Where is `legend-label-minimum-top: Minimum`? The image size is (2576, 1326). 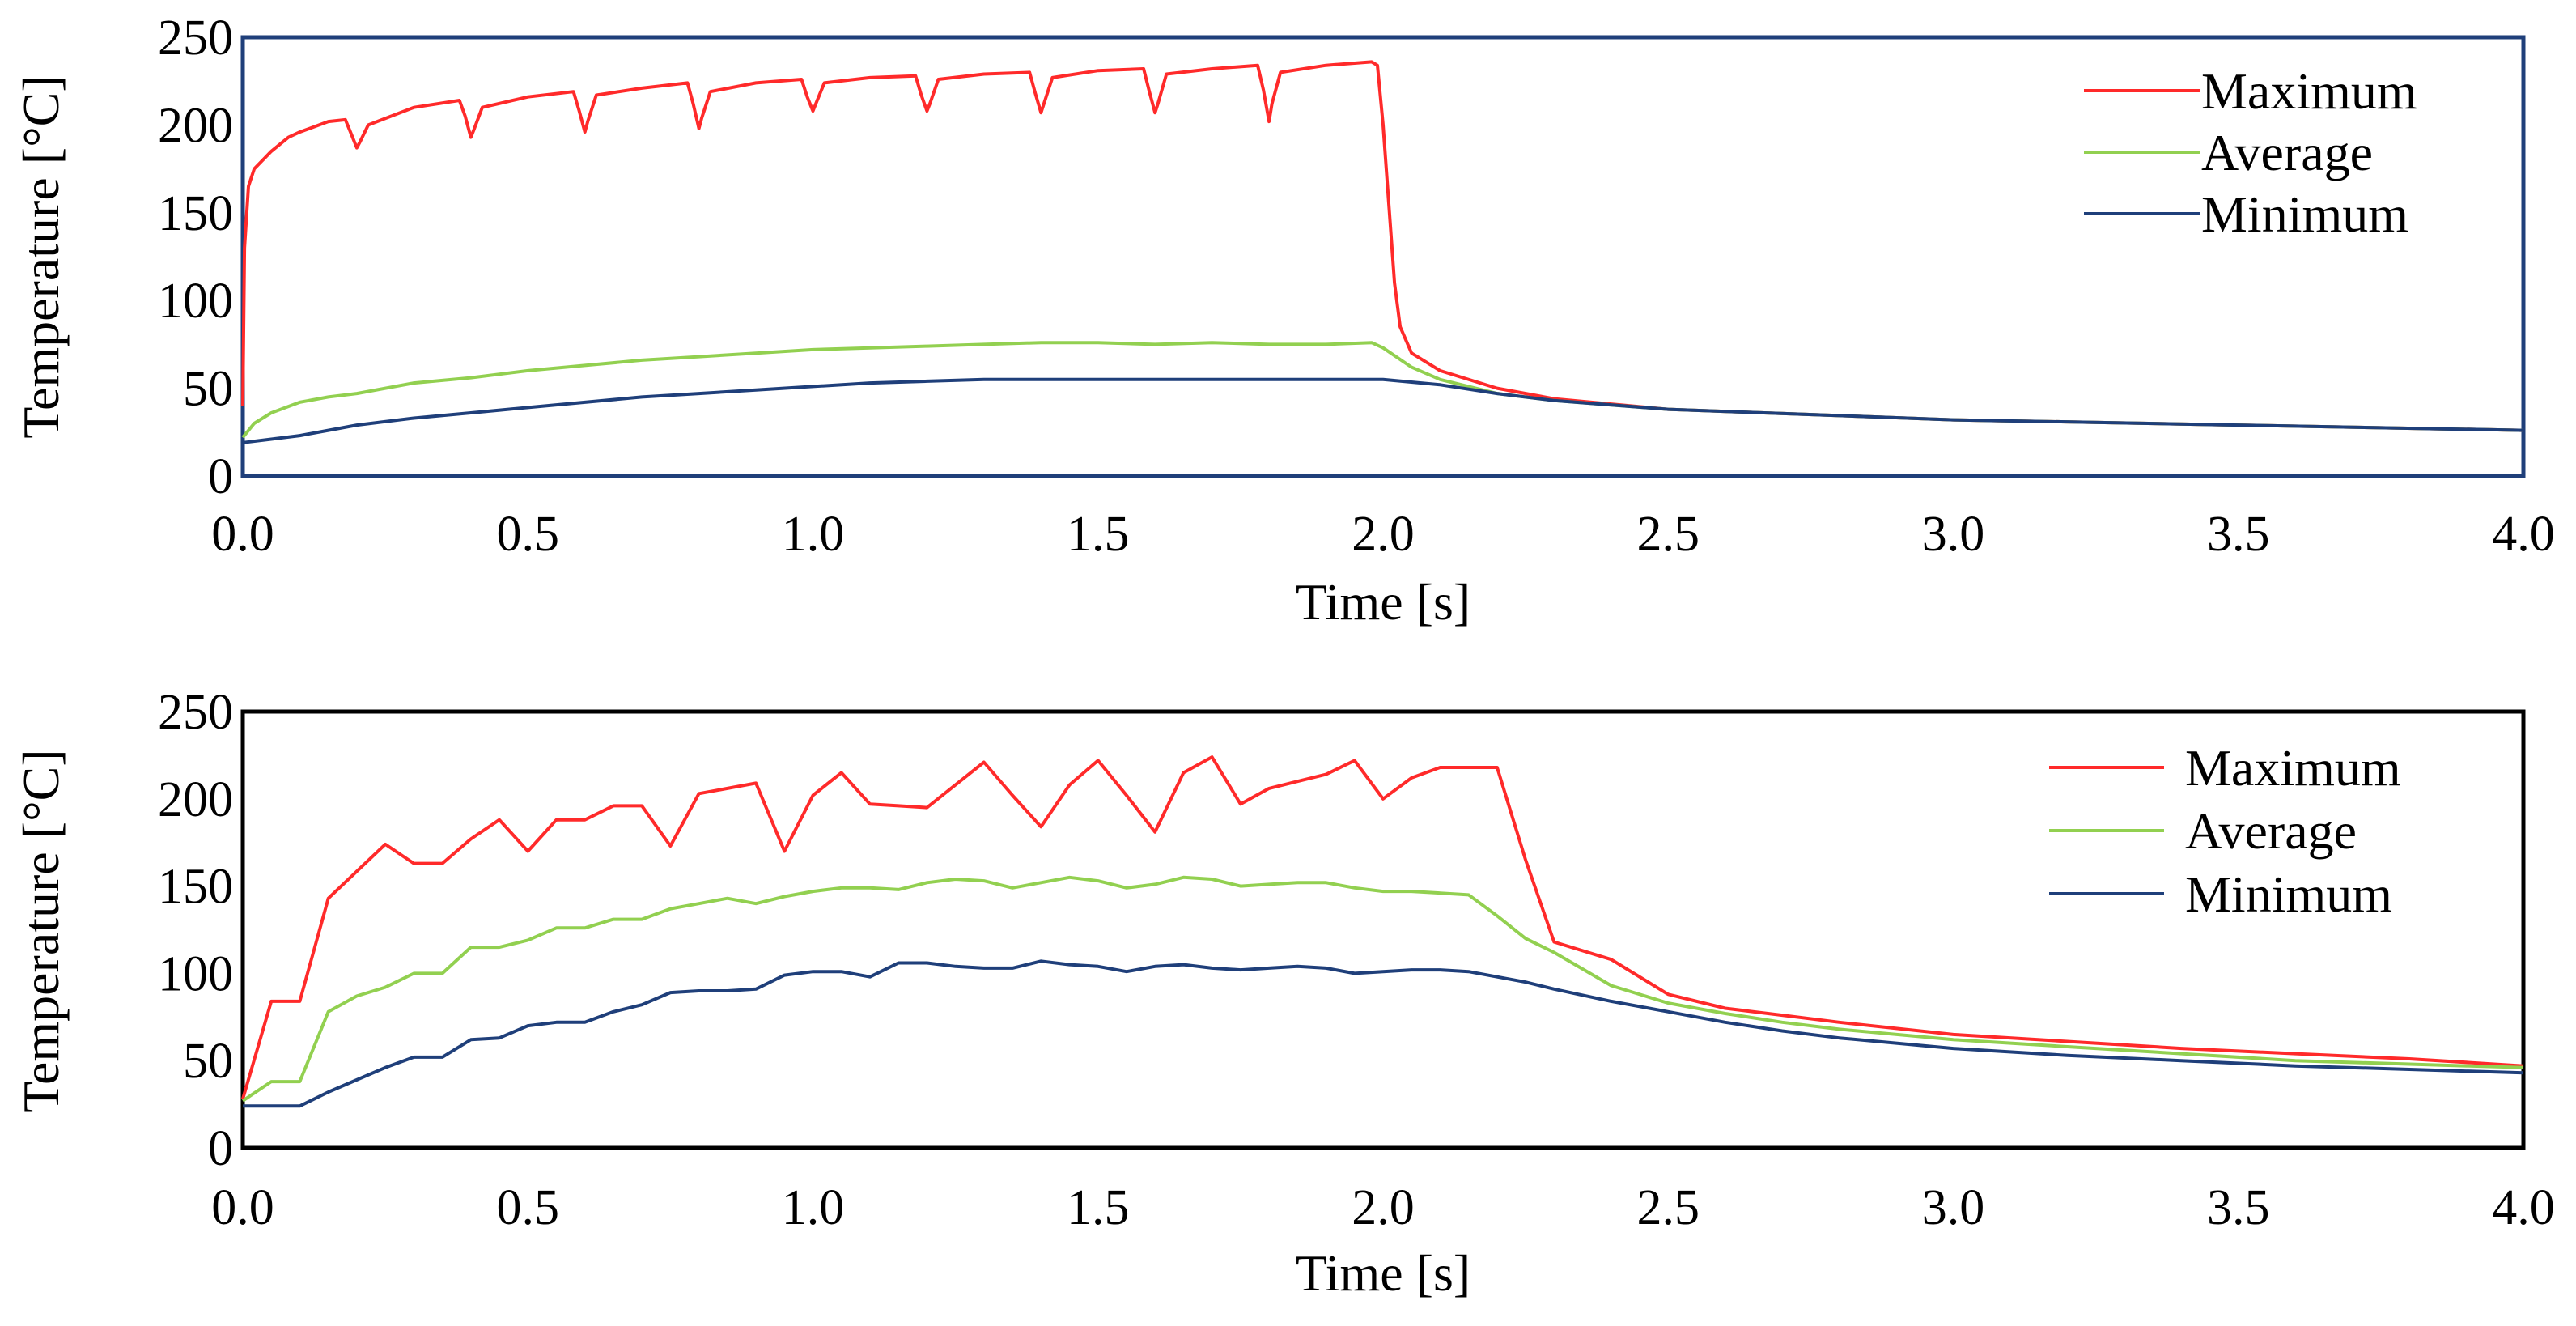 legend-label-minimum-top: Minimum is located at coordinates (2304, 214).